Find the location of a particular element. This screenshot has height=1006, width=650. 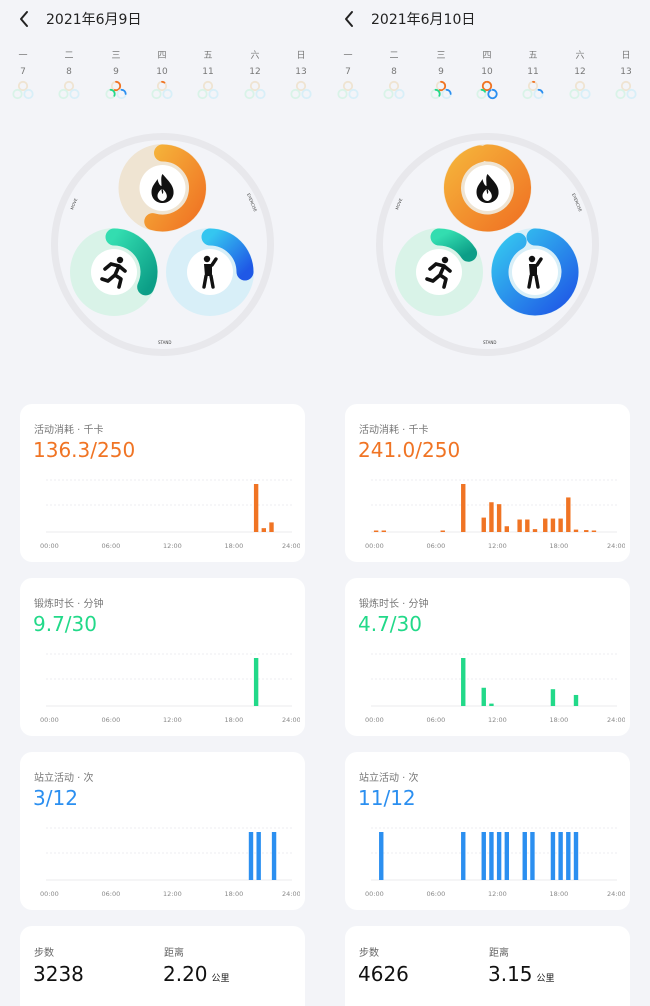

stand-card: 站立活动 · 次 3/12 00:00 06:00 12:00 18:00 24:00 is located at coordinates (162, 831).